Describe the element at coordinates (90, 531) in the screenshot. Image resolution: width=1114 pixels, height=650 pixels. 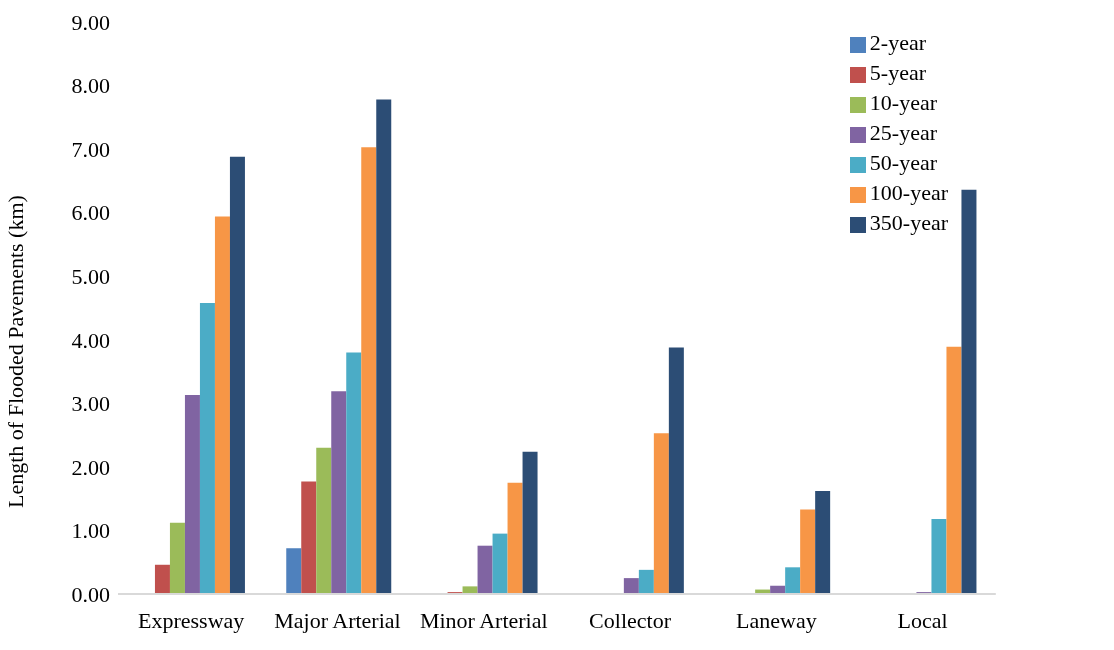
I see `y-tick-label: 1.00` at that location.